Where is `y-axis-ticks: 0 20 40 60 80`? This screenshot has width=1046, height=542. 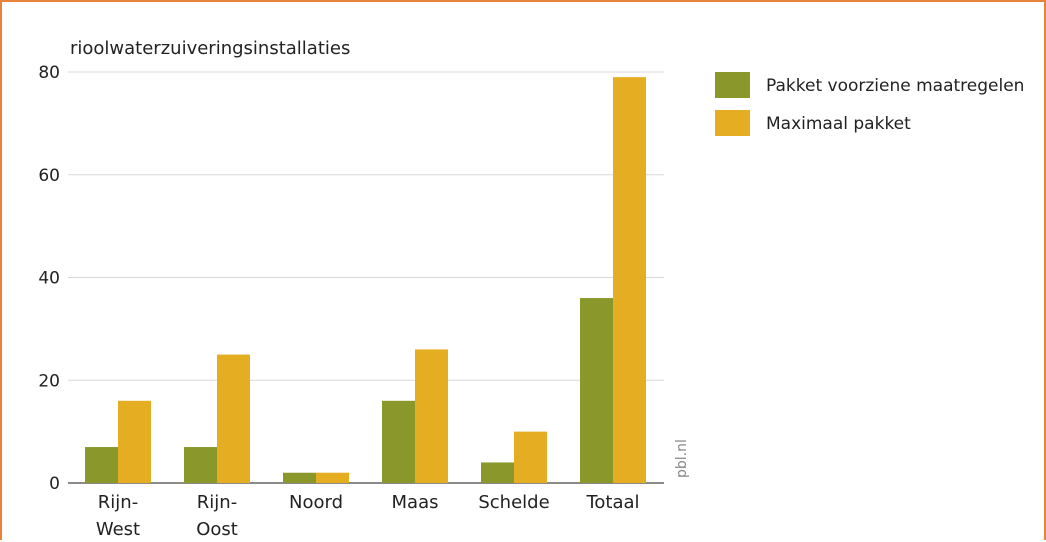 y-axis-ticks: 0 20 40 60 80 is located at coordinates (49, 278).